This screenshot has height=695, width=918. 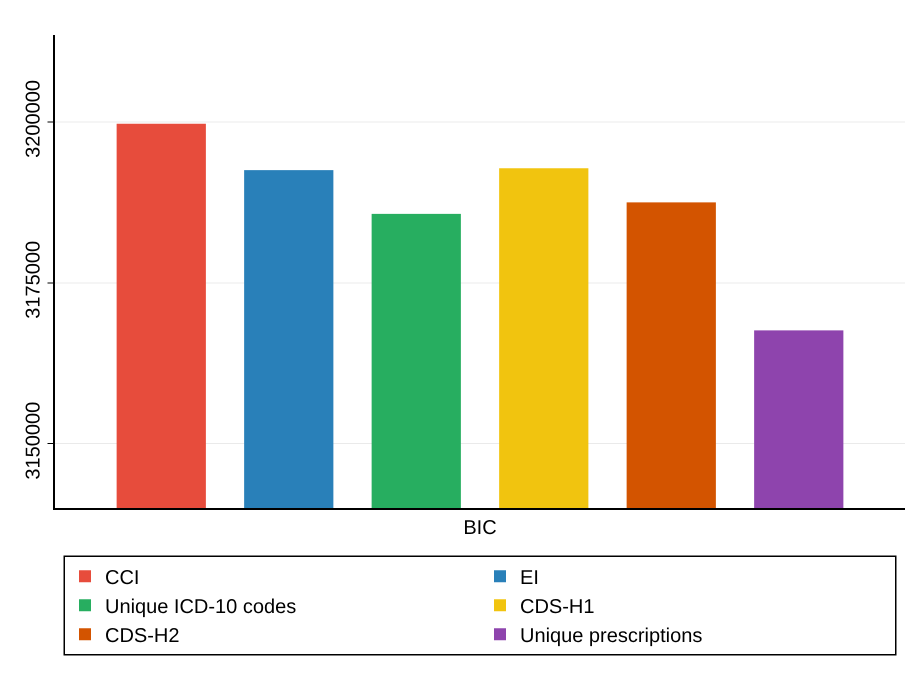 What do you see at coordinates (122, 578) in the screenshot?
I see `legend-label: CCI` at bounding box center [122, 578].